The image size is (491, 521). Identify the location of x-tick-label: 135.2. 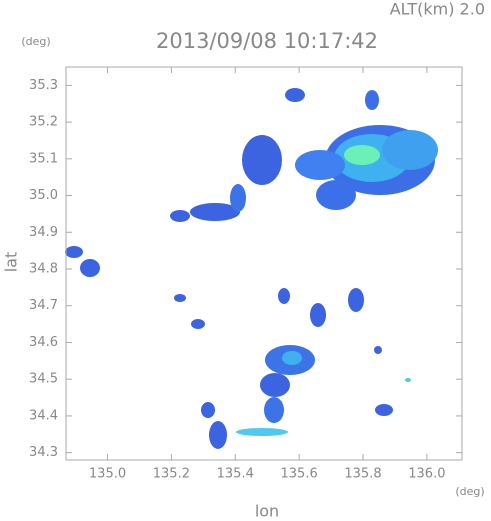
(171, 474).